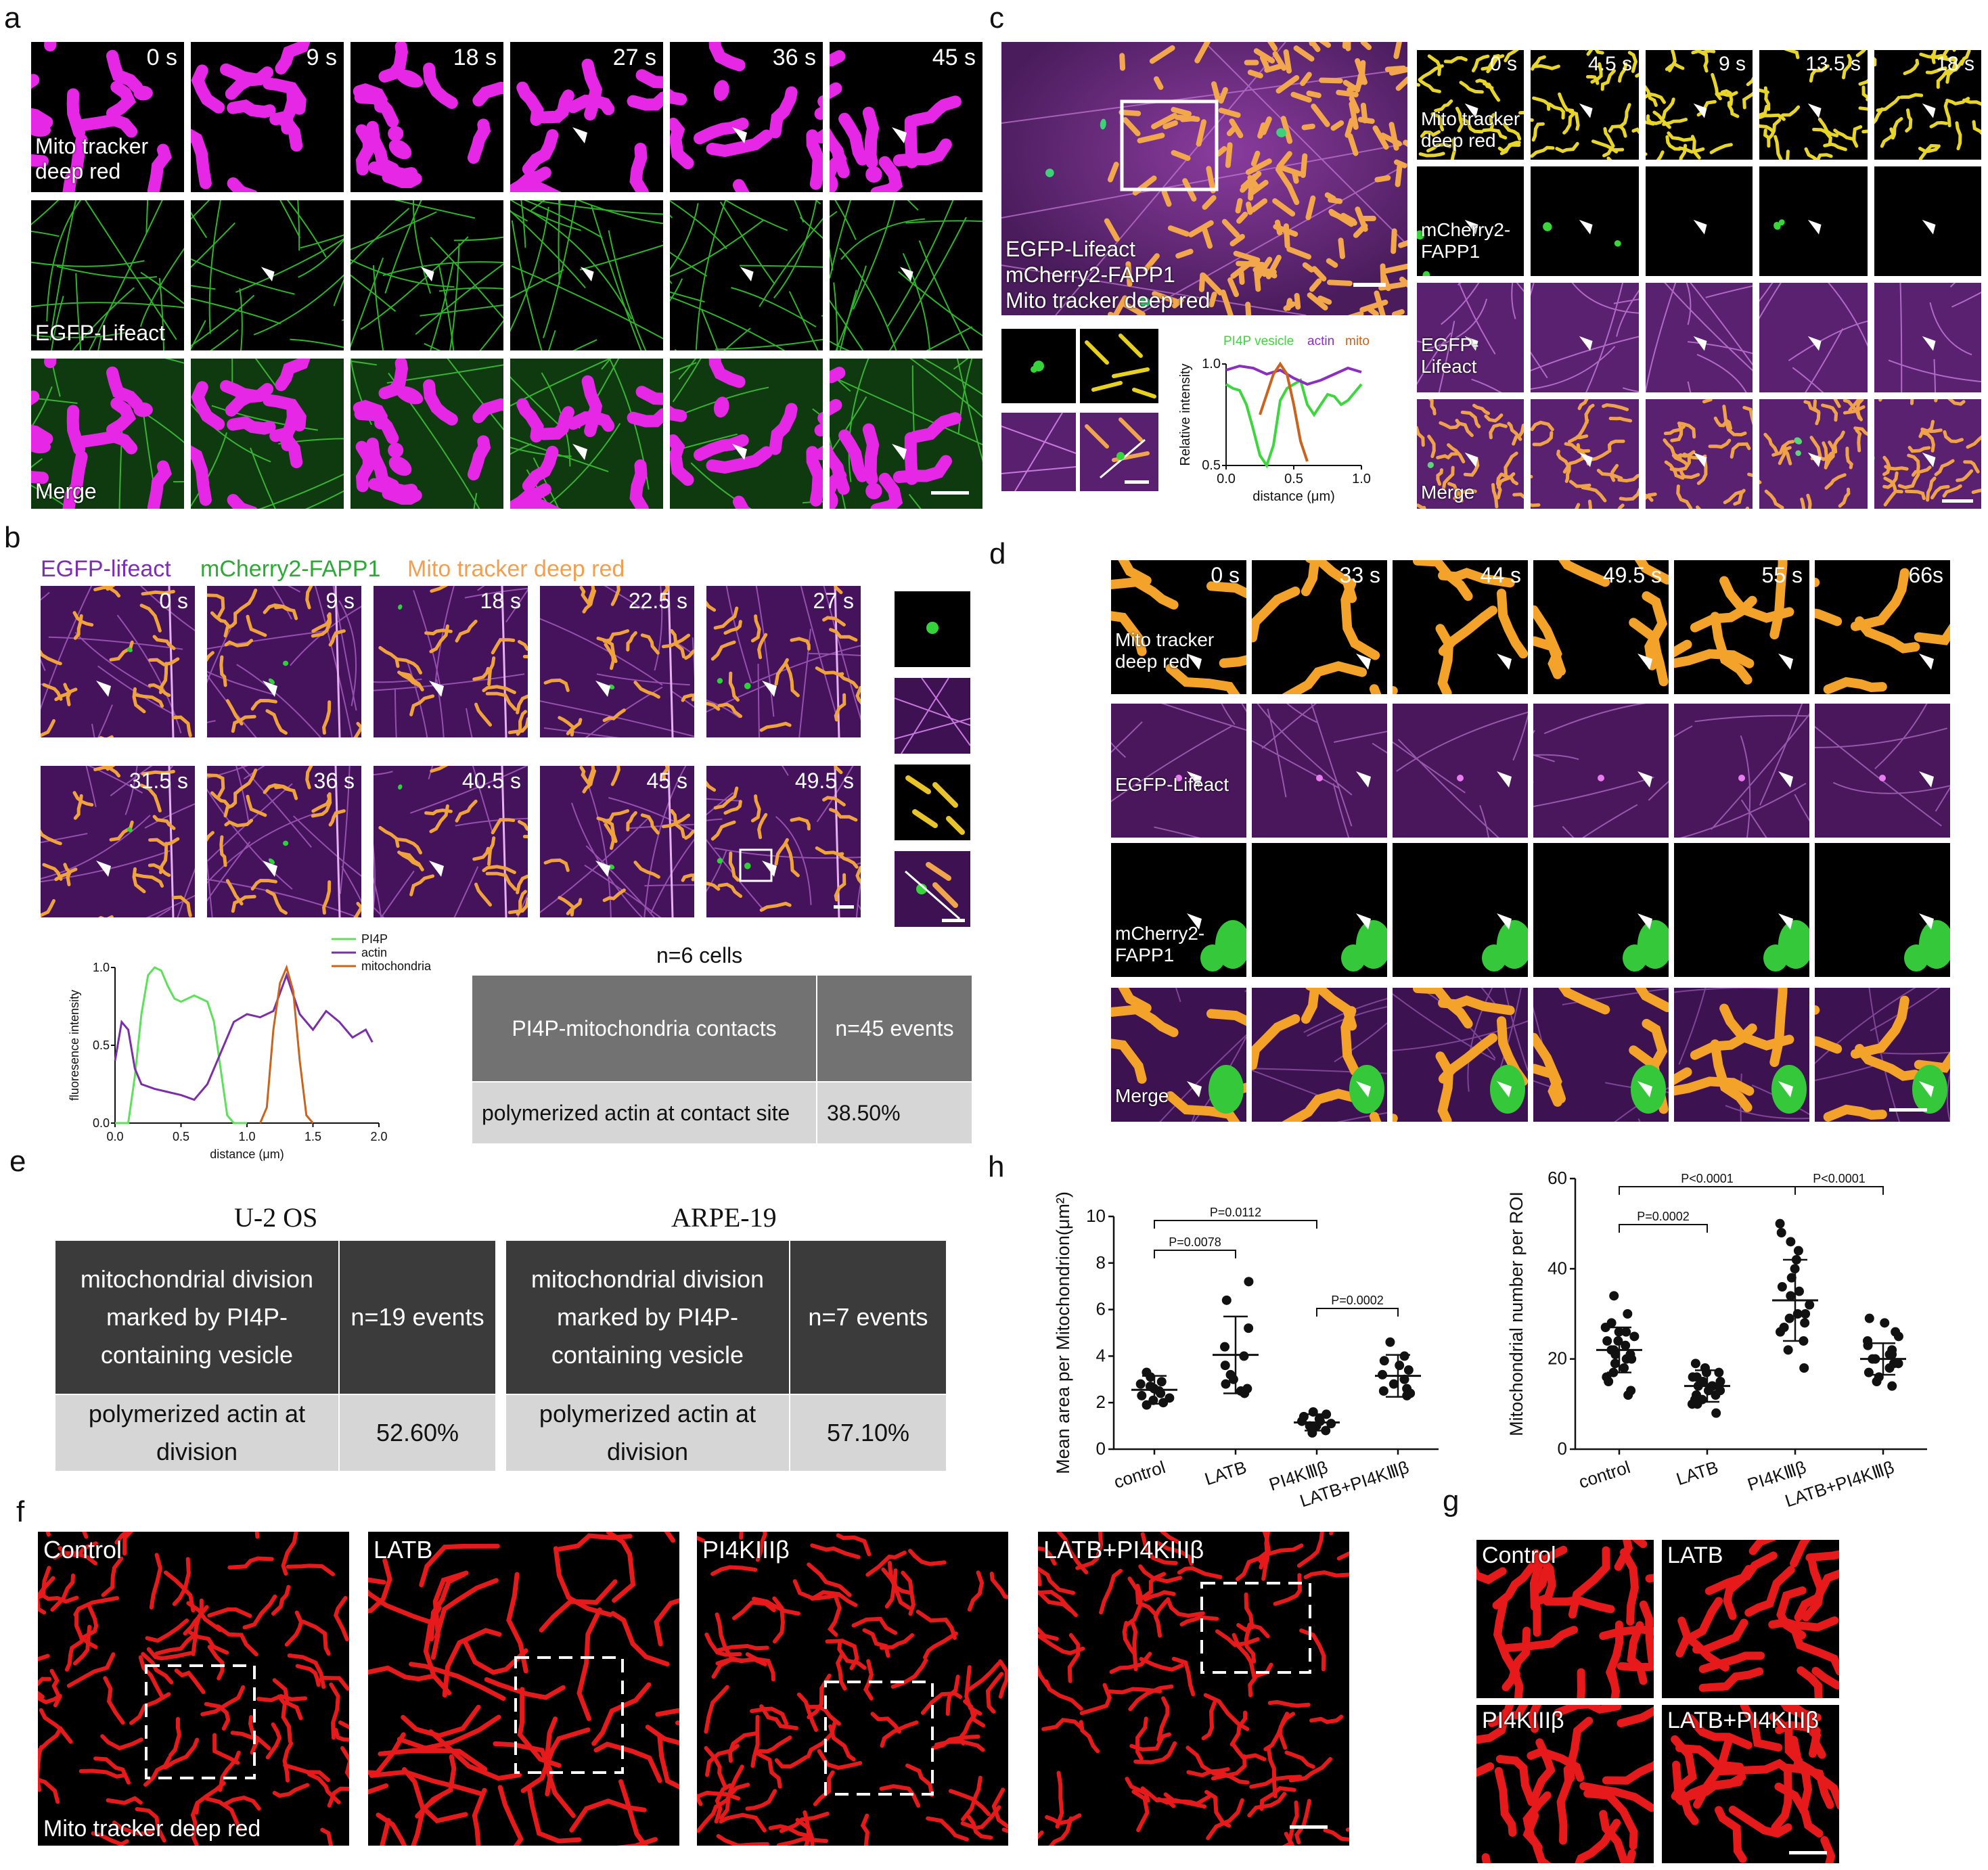  I want to click on panel-b-inset-merge-svg, so click(935, 892).